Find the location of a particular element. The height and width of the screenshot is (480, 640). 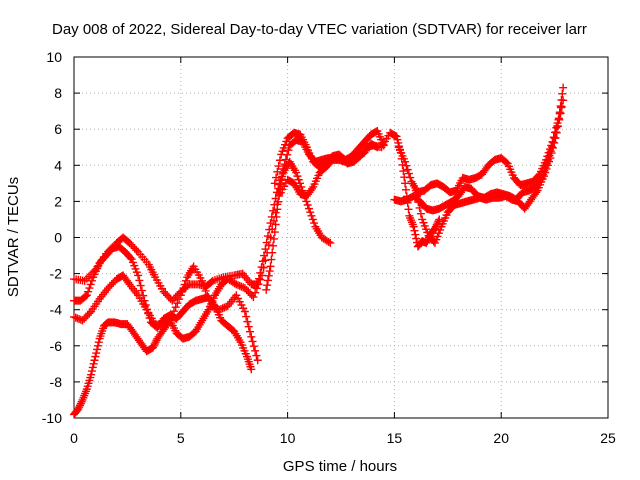

y-tick-label: -6 is located at coordinates (56, 346).